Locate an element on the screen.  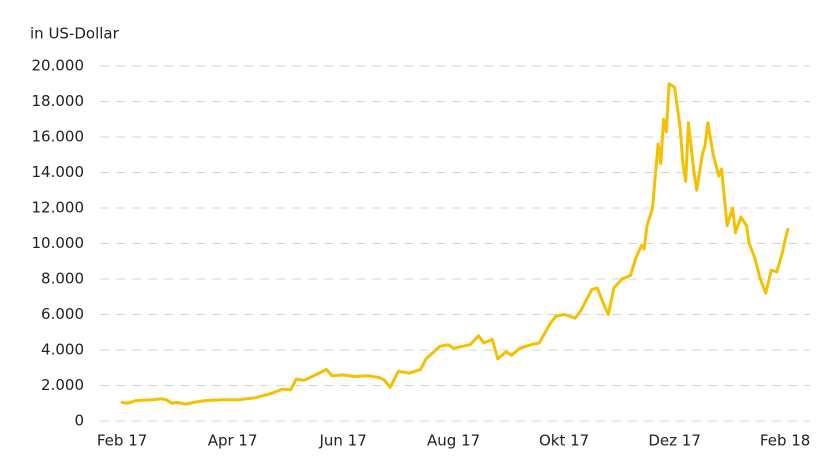
y-tick-label: 18.000 is located at coordinates (58, 101).